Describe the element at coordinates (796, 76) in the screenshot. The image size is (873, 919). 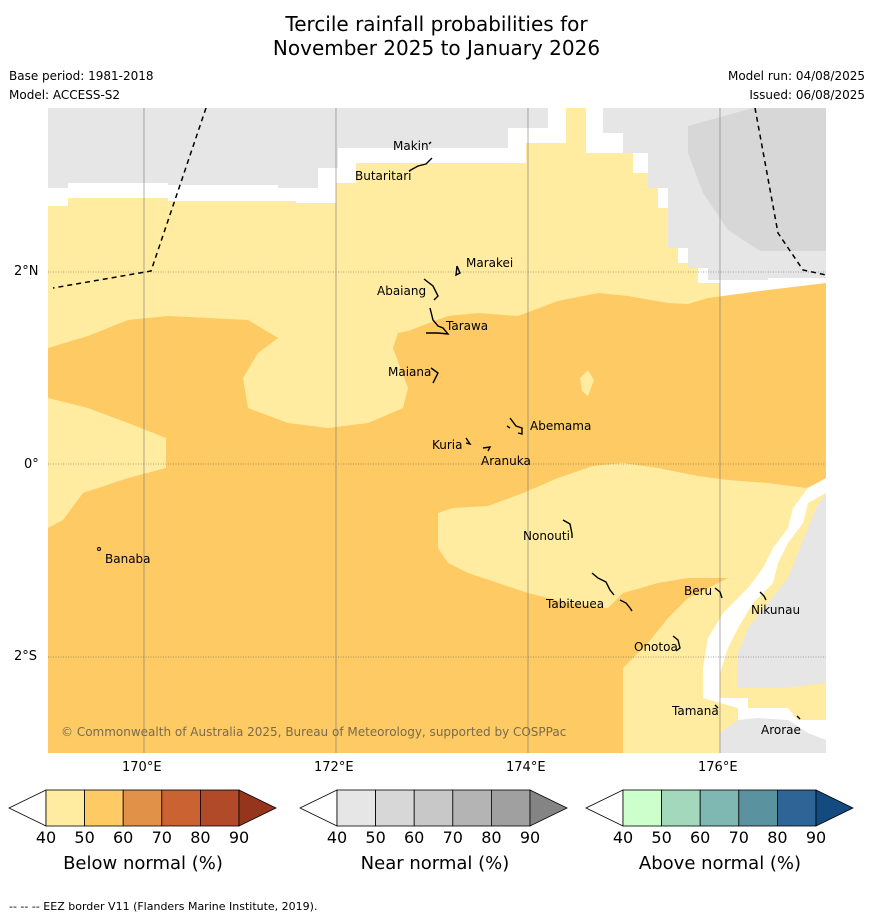
I see `model-run-date: Model run: 04/08/2025` at that location.